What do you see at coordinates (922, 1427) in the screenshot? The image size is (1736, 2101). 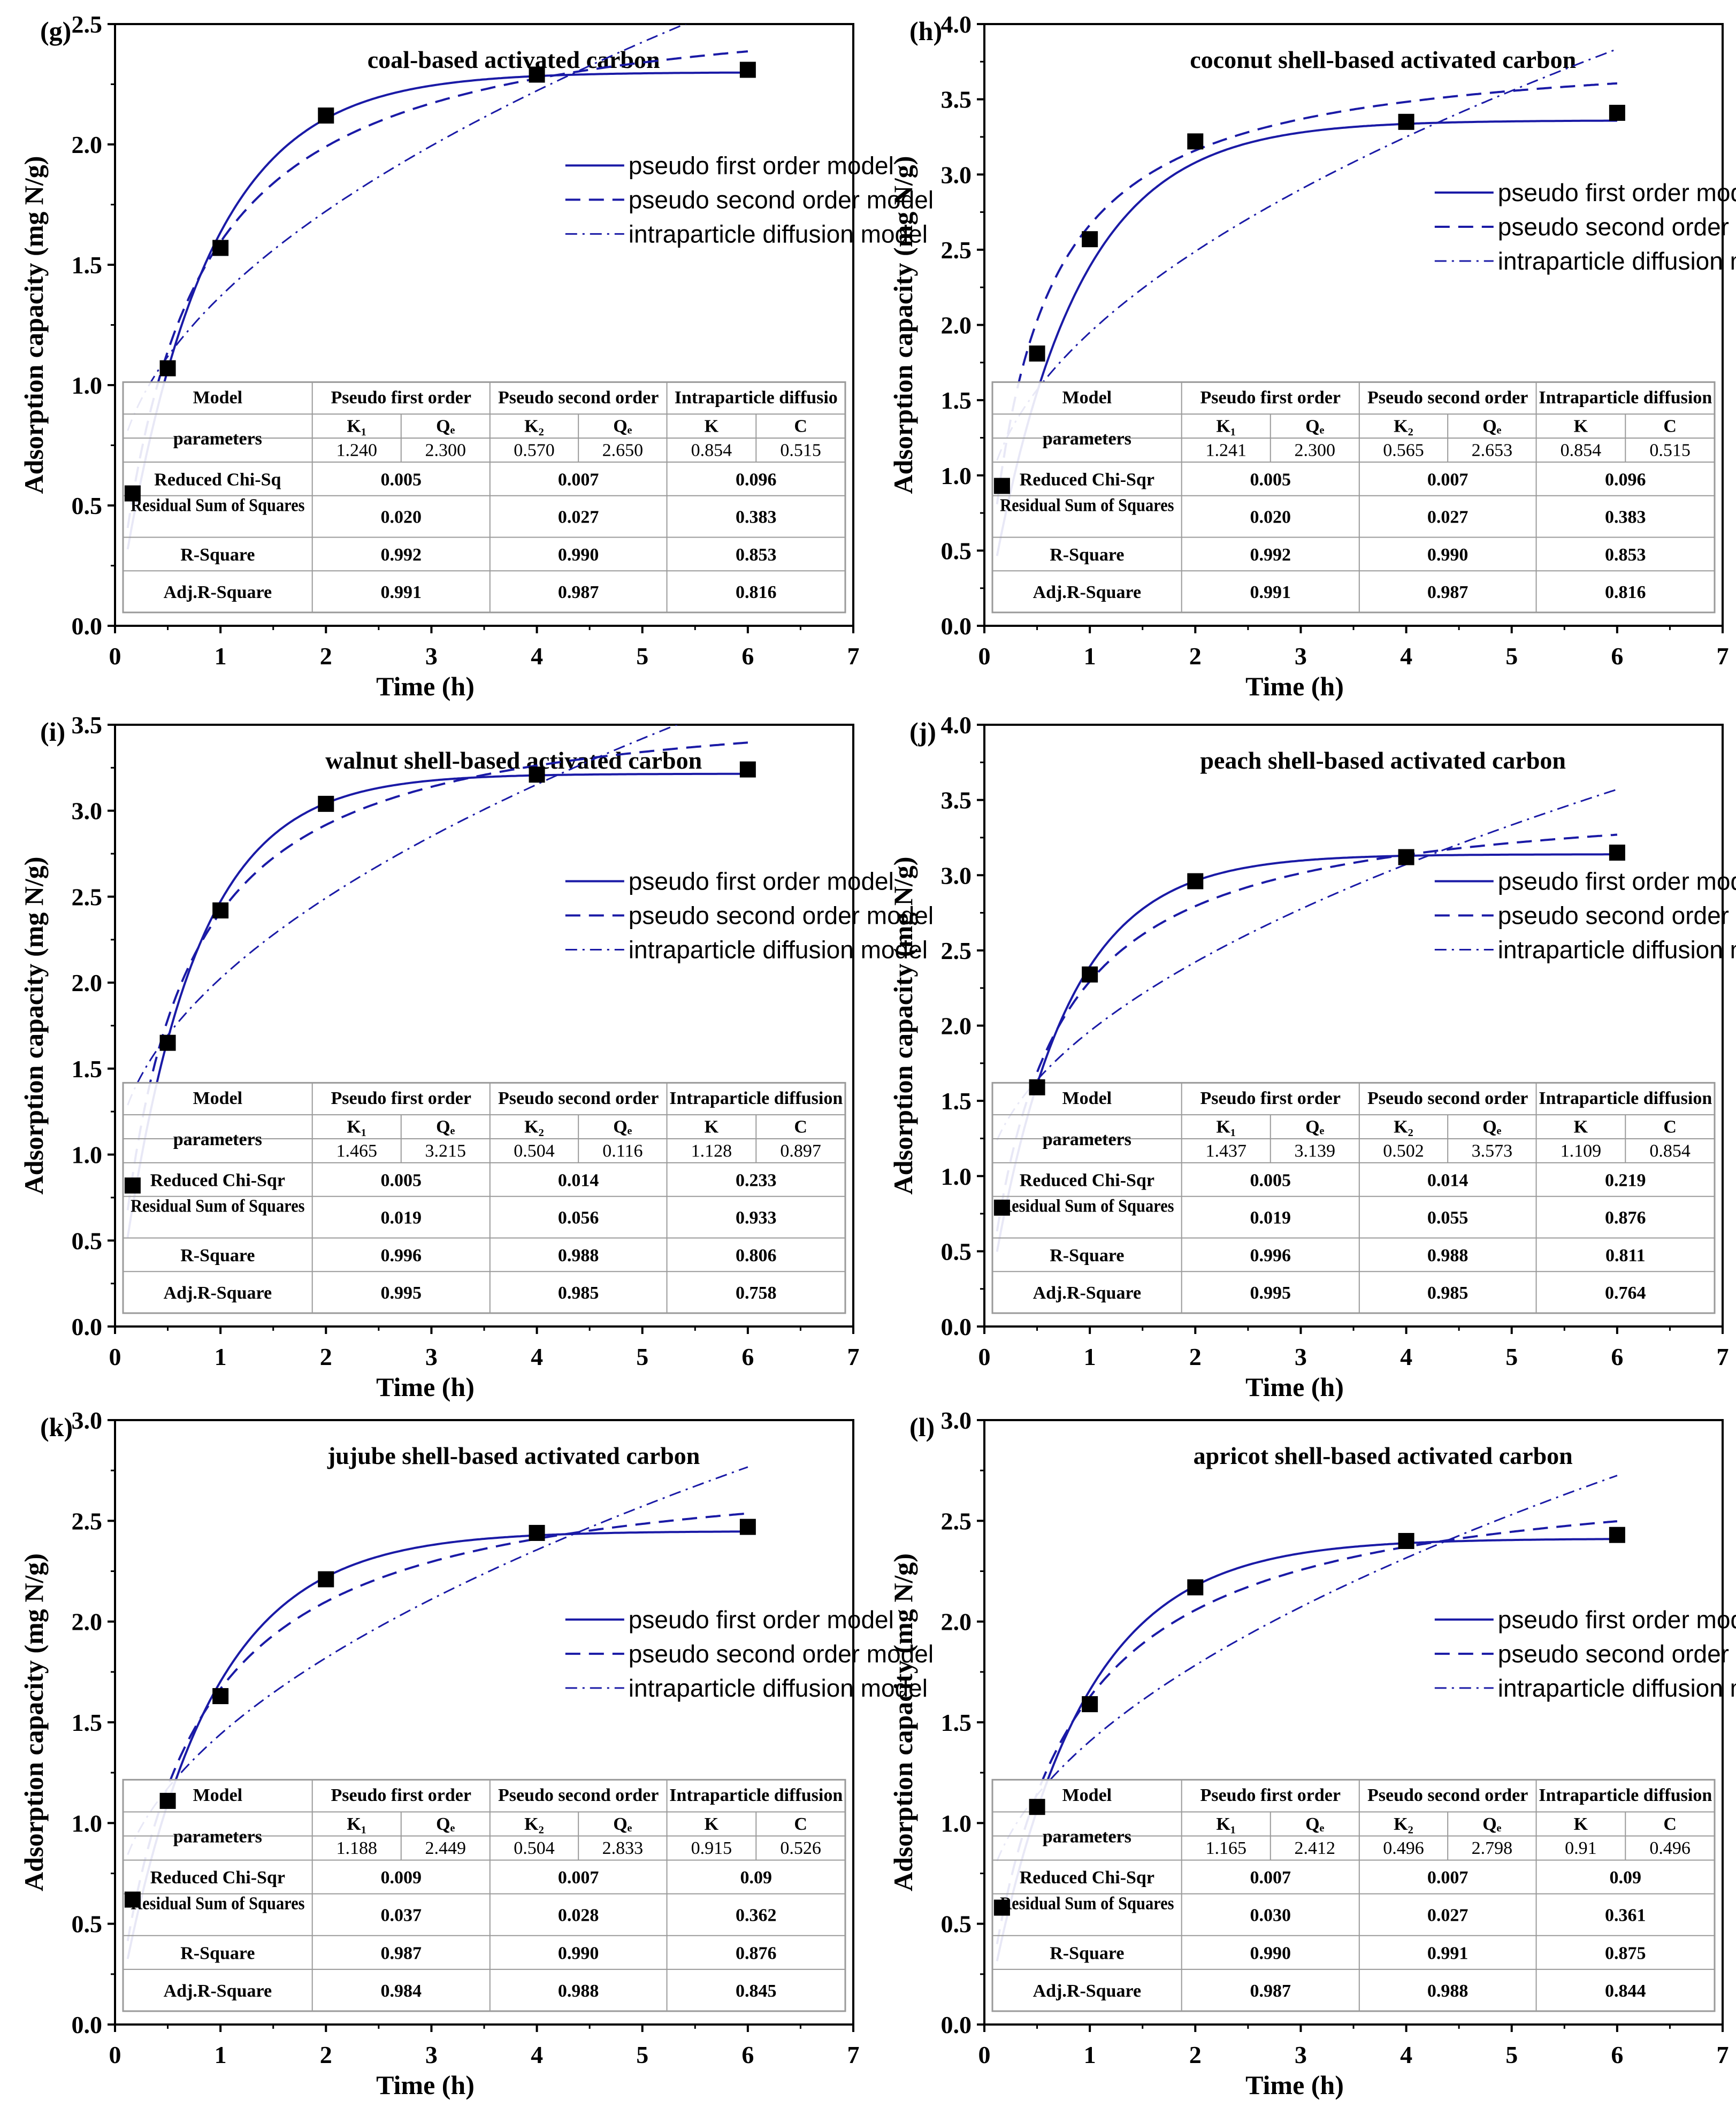 I see `panel-label: (l)` at bounding box center [922, 1427].